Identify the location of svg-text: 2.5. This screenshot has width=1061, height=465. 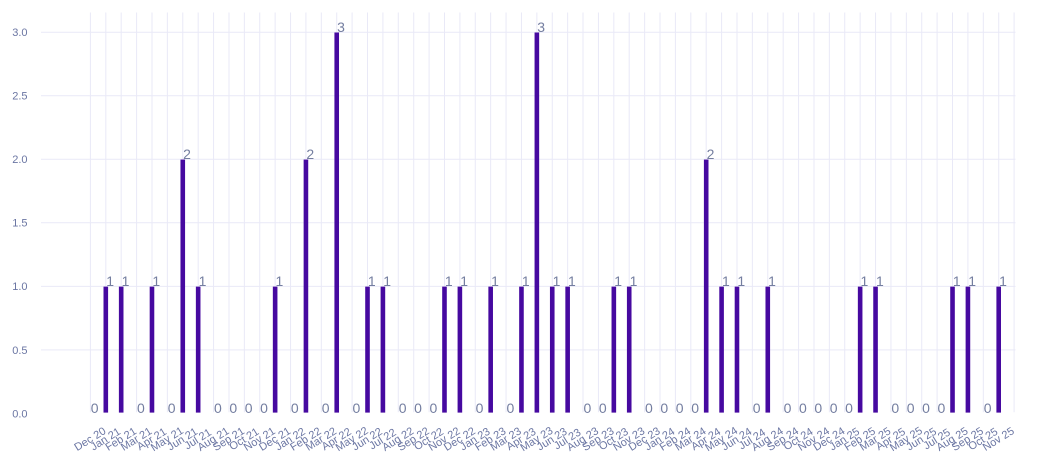
(19, 97).